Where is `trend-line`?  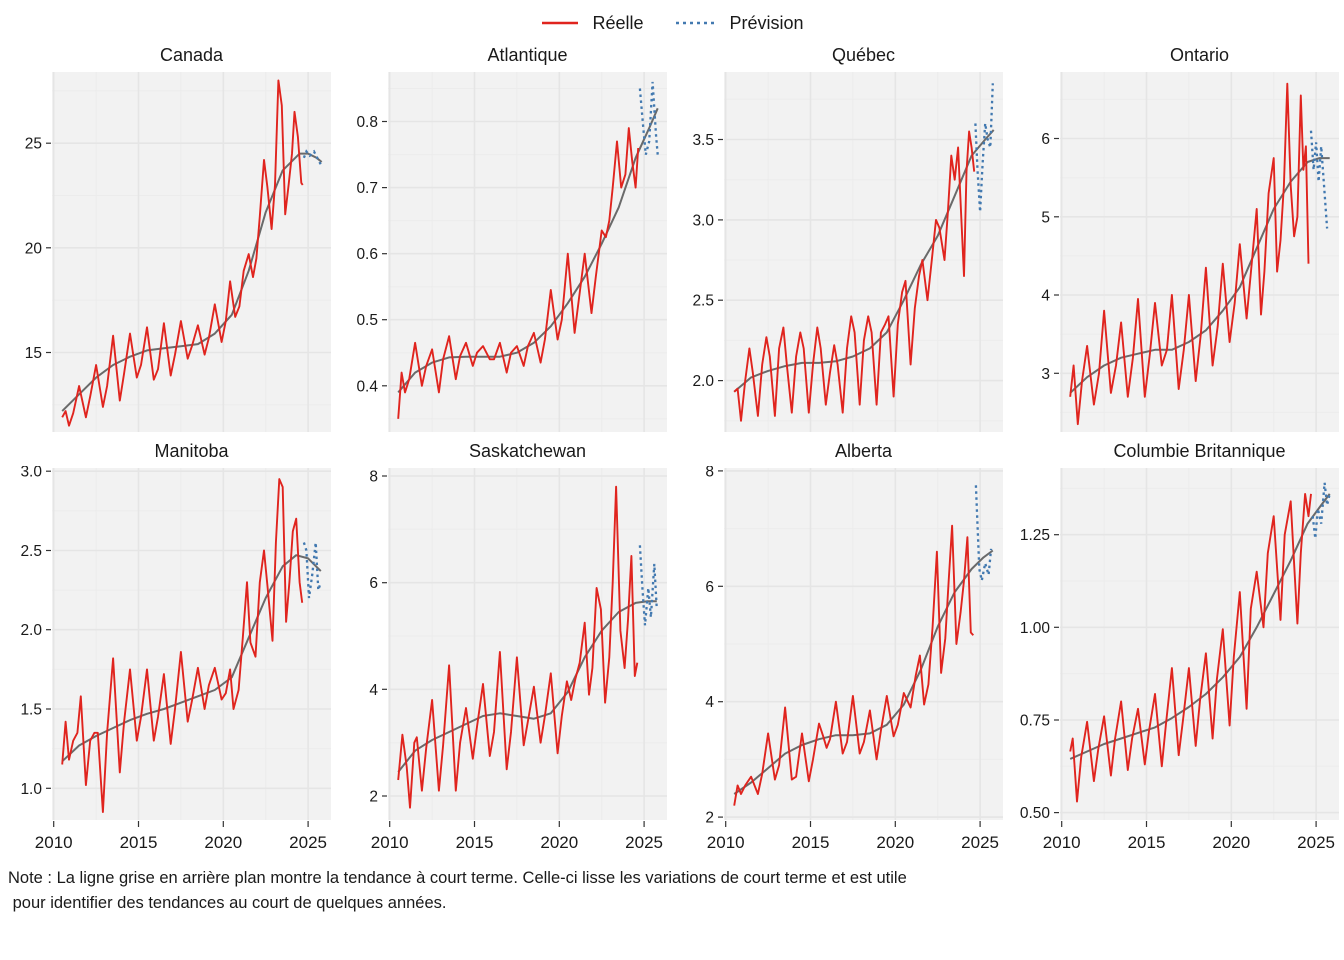
trend-line is located at coordinates (1199, 275).